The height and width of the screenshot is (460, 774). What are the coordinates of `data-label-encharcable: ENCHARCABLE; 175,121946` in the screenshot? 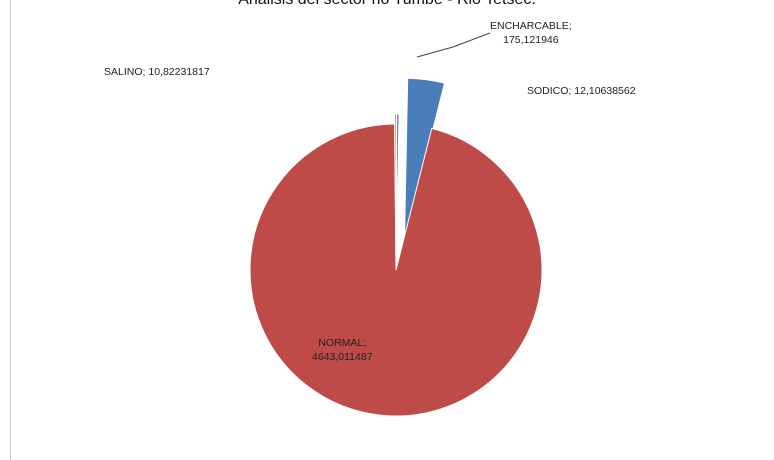 It's located at (531, 33).